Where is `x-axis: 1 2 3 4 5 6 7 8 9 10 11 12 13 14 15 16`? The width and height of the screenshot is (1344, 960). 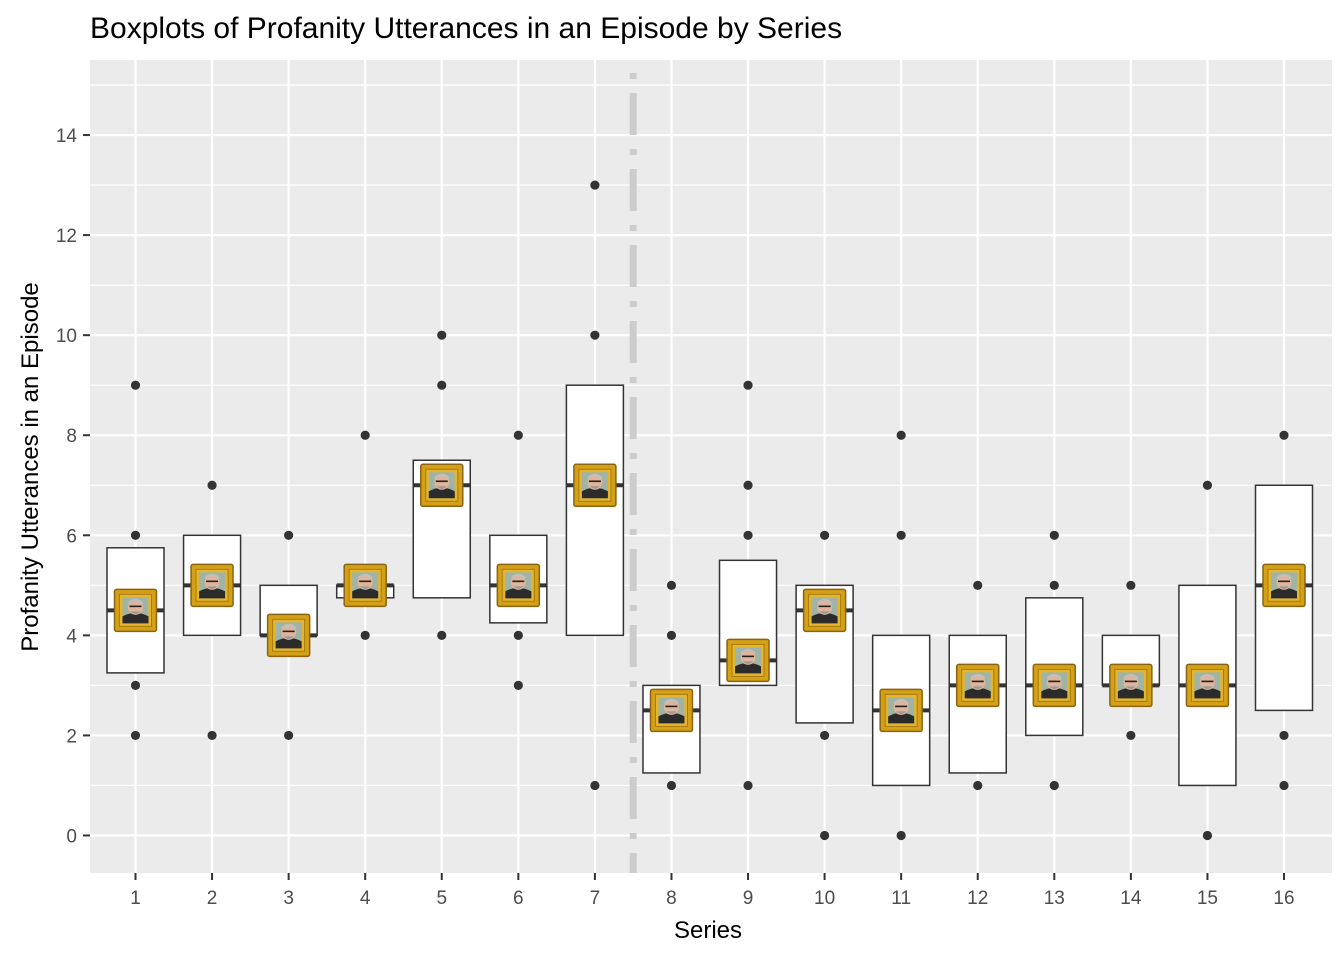 x-axis: 1 2 3 4 5 6 7 8 9 10 11 12 13 14 15 16 is located at coordinates (712, 891).